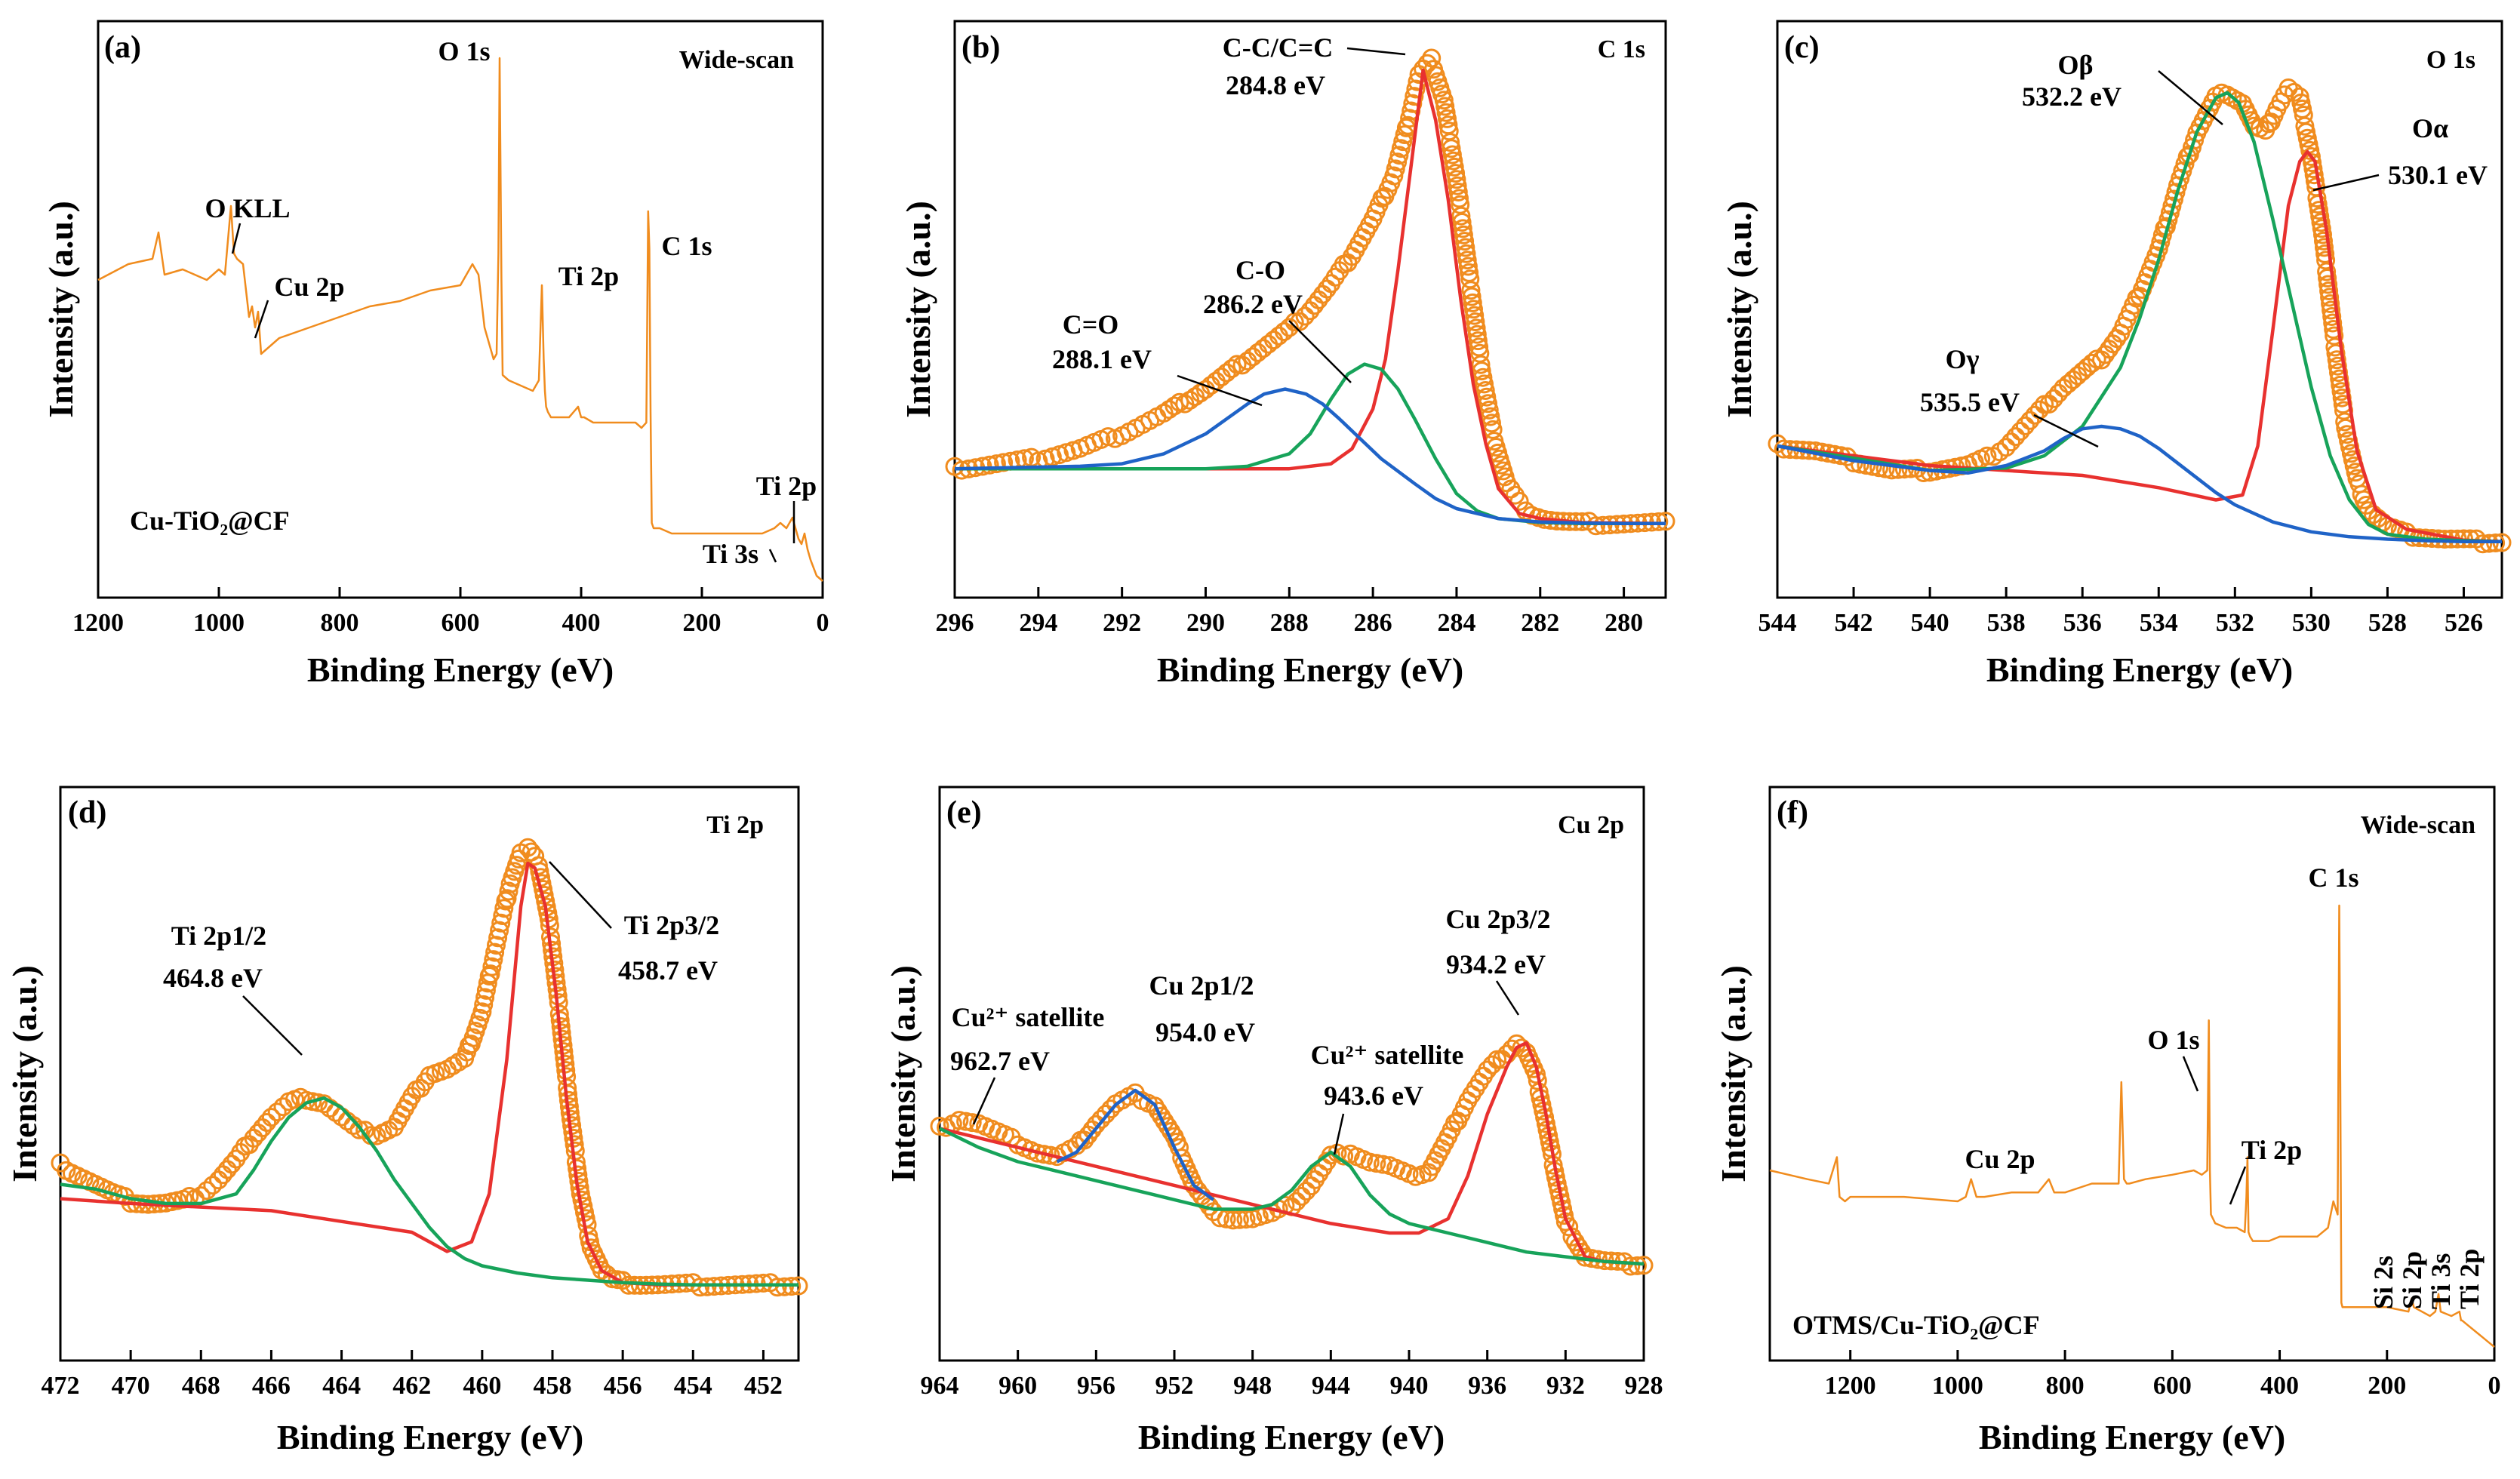  What do you see at coordinates (1000, 1061) in the screenshot?
I see `peak-value-sat1-e: 962.7 eV` at bounding box center [1000, 1061].